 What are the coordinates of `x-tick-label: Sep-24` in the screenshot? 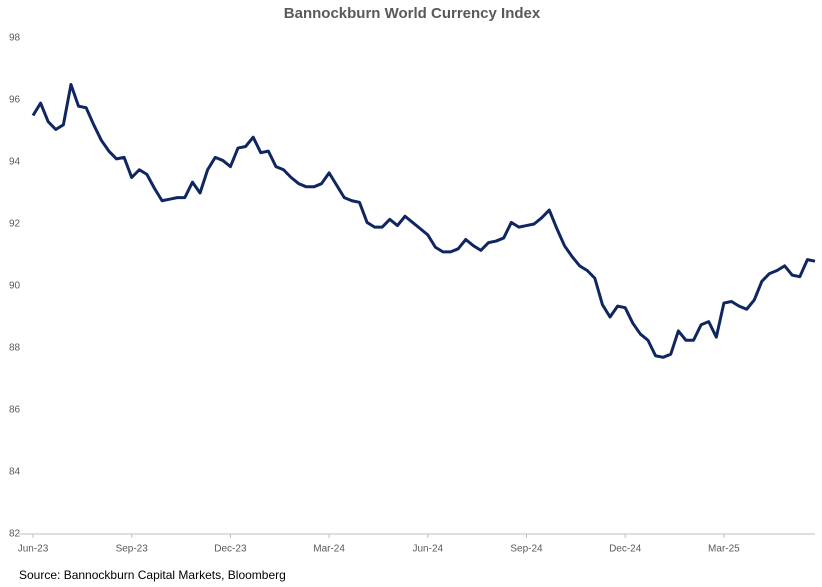 It's located at (526, 549).